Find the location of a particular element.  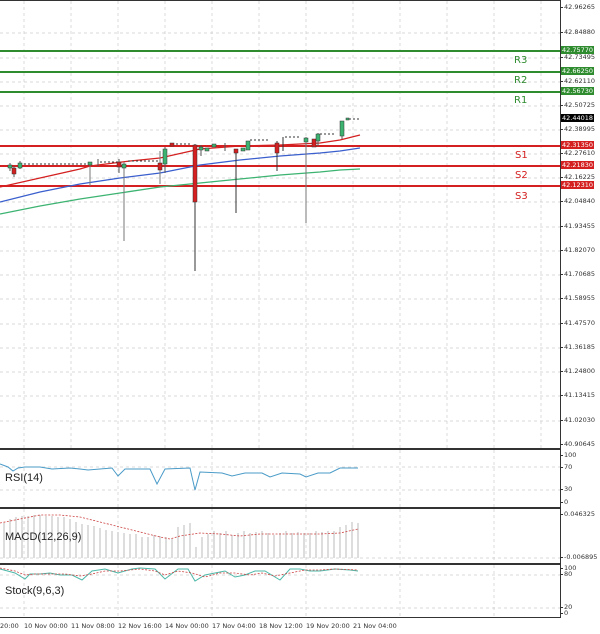

rsi-tick: 30 is located at coordinates (566, 489).